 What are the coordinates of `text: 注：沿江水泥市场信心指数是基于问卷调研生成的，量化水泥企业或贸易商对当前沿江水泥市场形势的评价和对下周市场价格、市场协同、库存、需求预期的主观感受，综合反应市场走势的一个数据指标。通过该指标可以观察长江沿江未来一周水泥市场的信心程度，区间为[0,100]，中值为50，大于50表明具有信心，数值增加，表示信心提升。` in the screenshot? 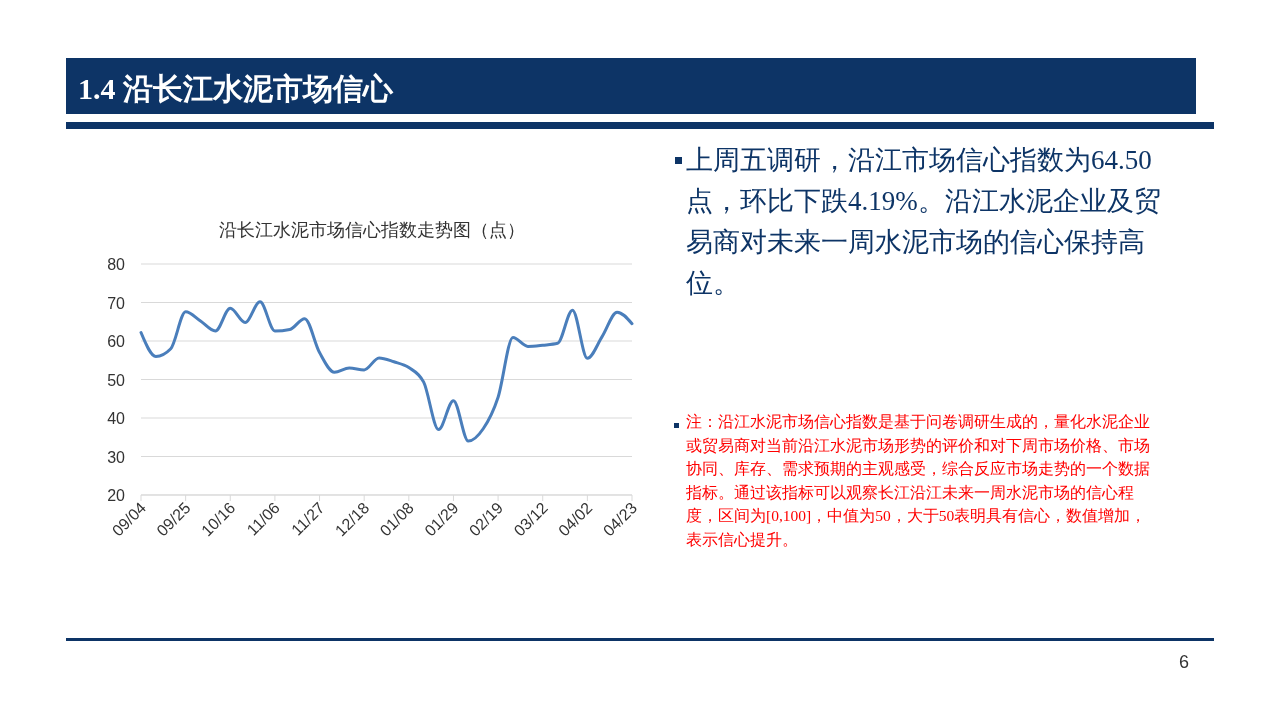 It's located at (918, 481).